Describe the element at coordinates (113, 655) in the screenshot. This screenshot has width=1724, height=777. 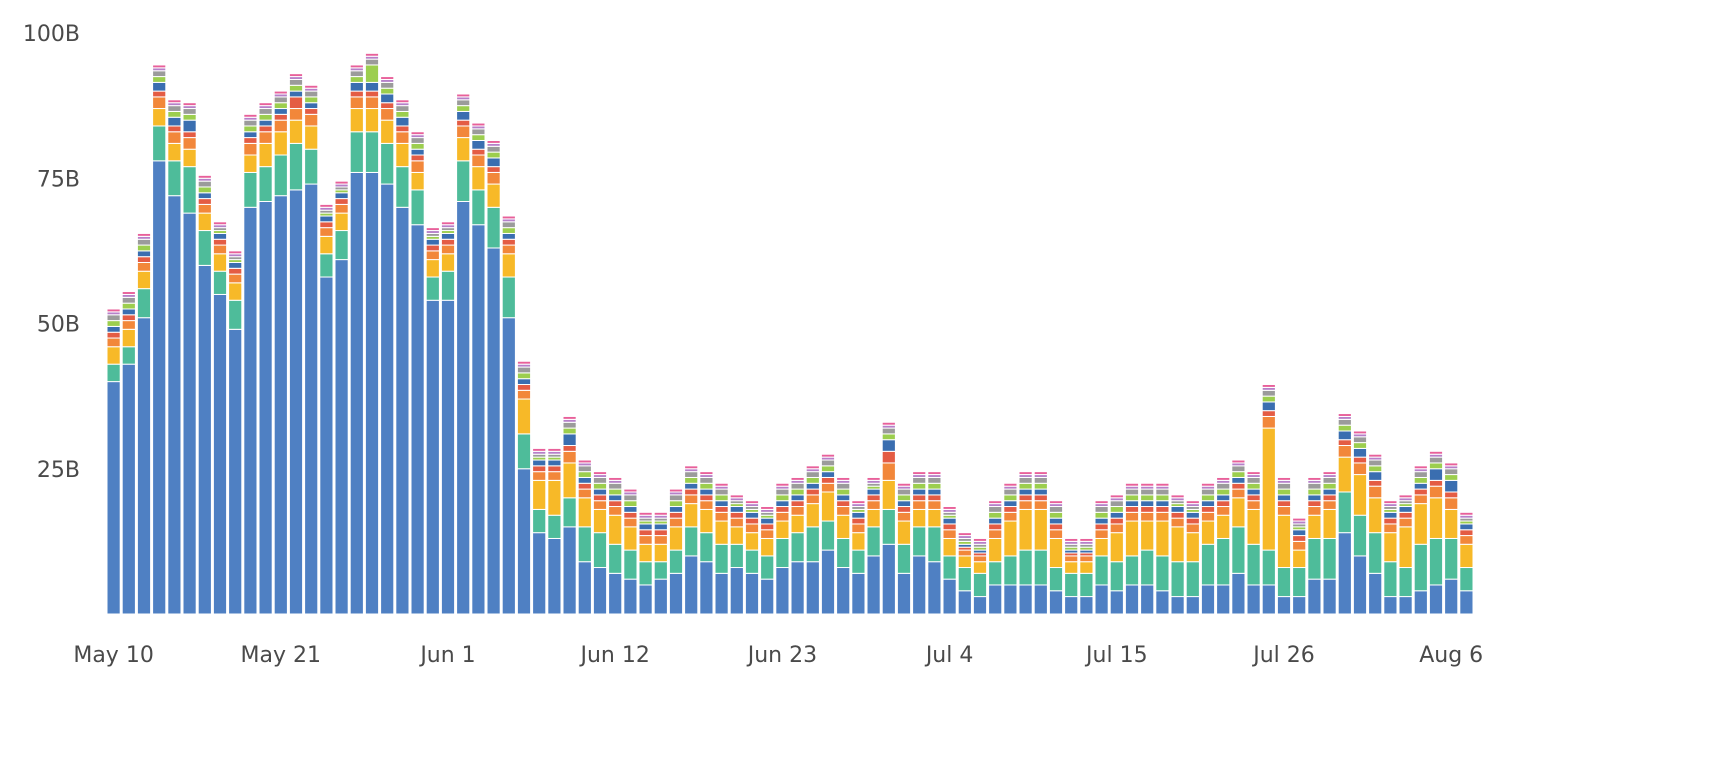
I see `x-tick-label: May 10` at that location.